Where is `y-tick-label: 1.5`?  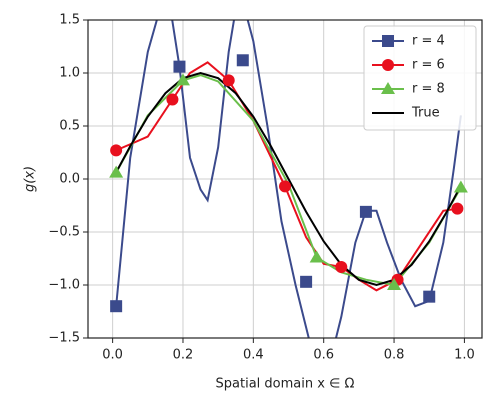 y-tick-label: 1.5 is located at coordinates (69, 20).